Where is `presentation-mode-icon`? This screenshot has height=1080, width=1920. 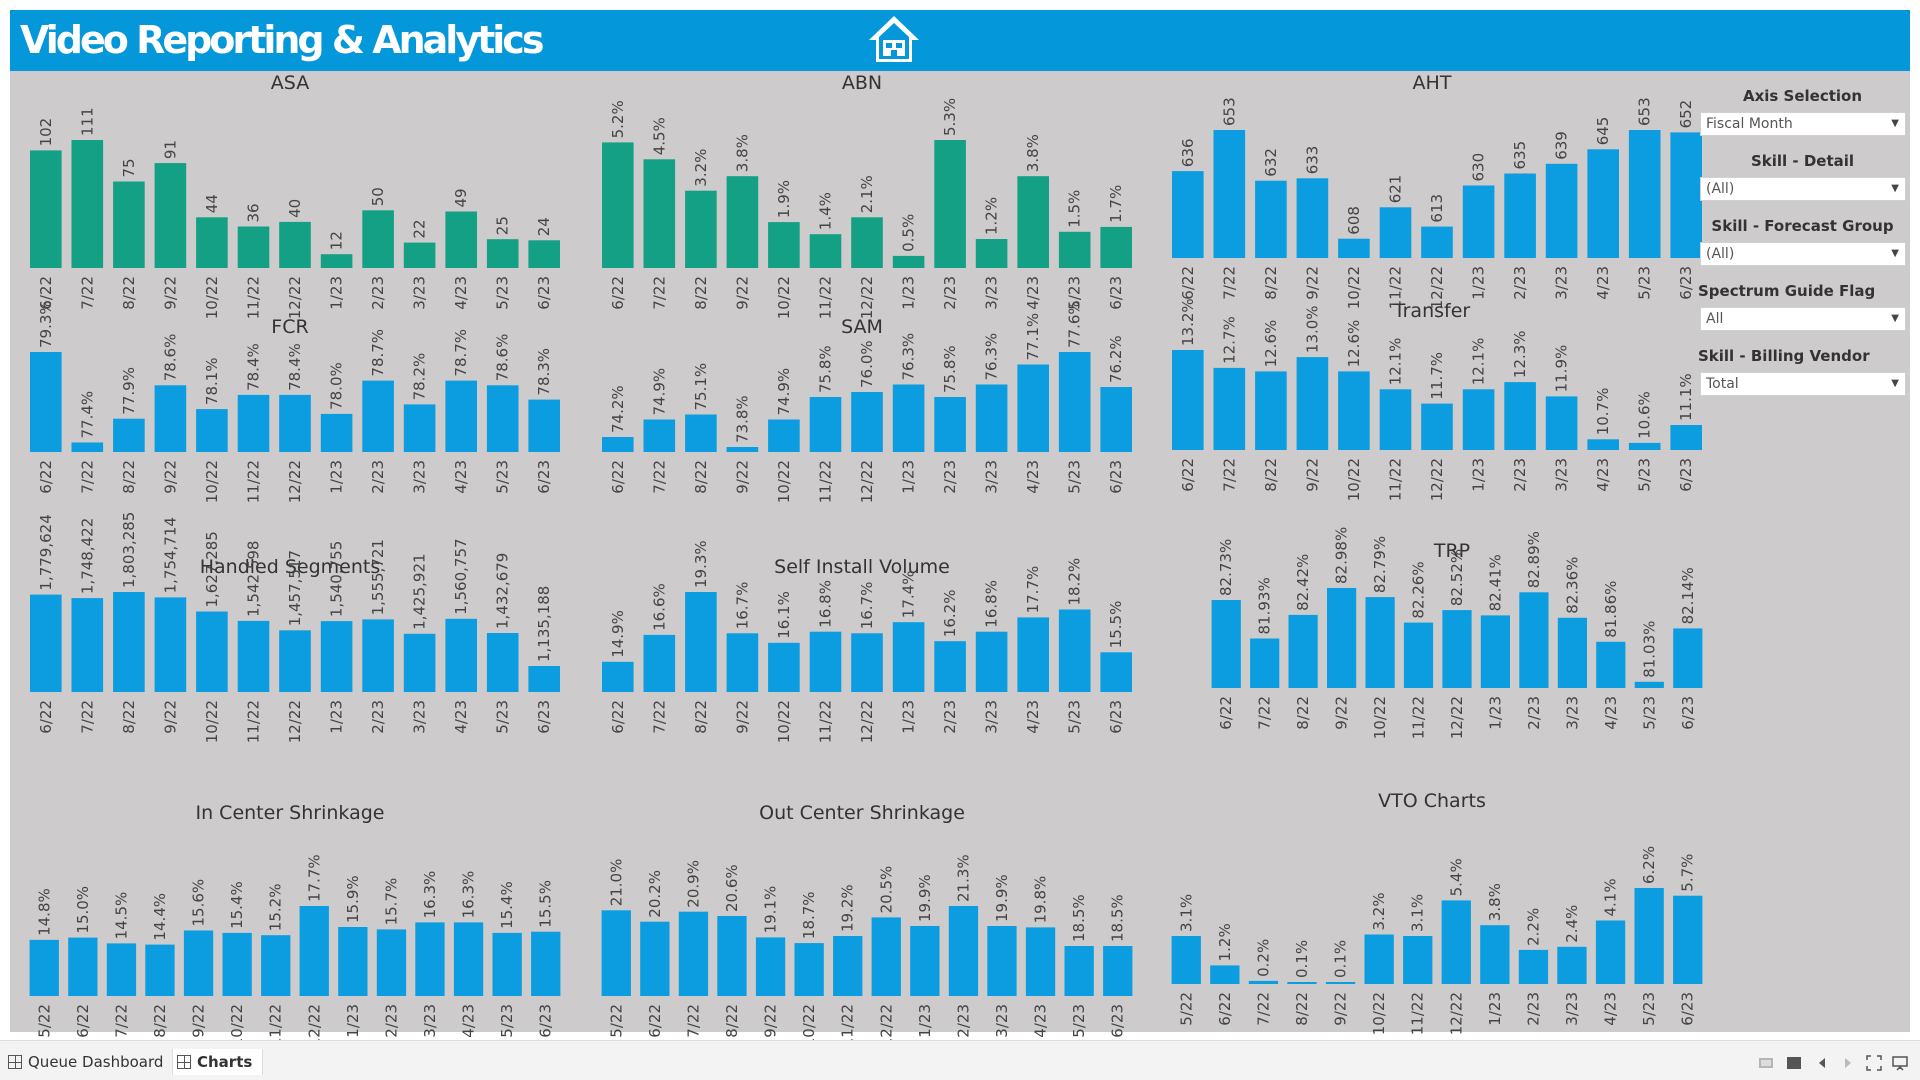 presentation-mode-icon is located at coordinates (1900, 1063).